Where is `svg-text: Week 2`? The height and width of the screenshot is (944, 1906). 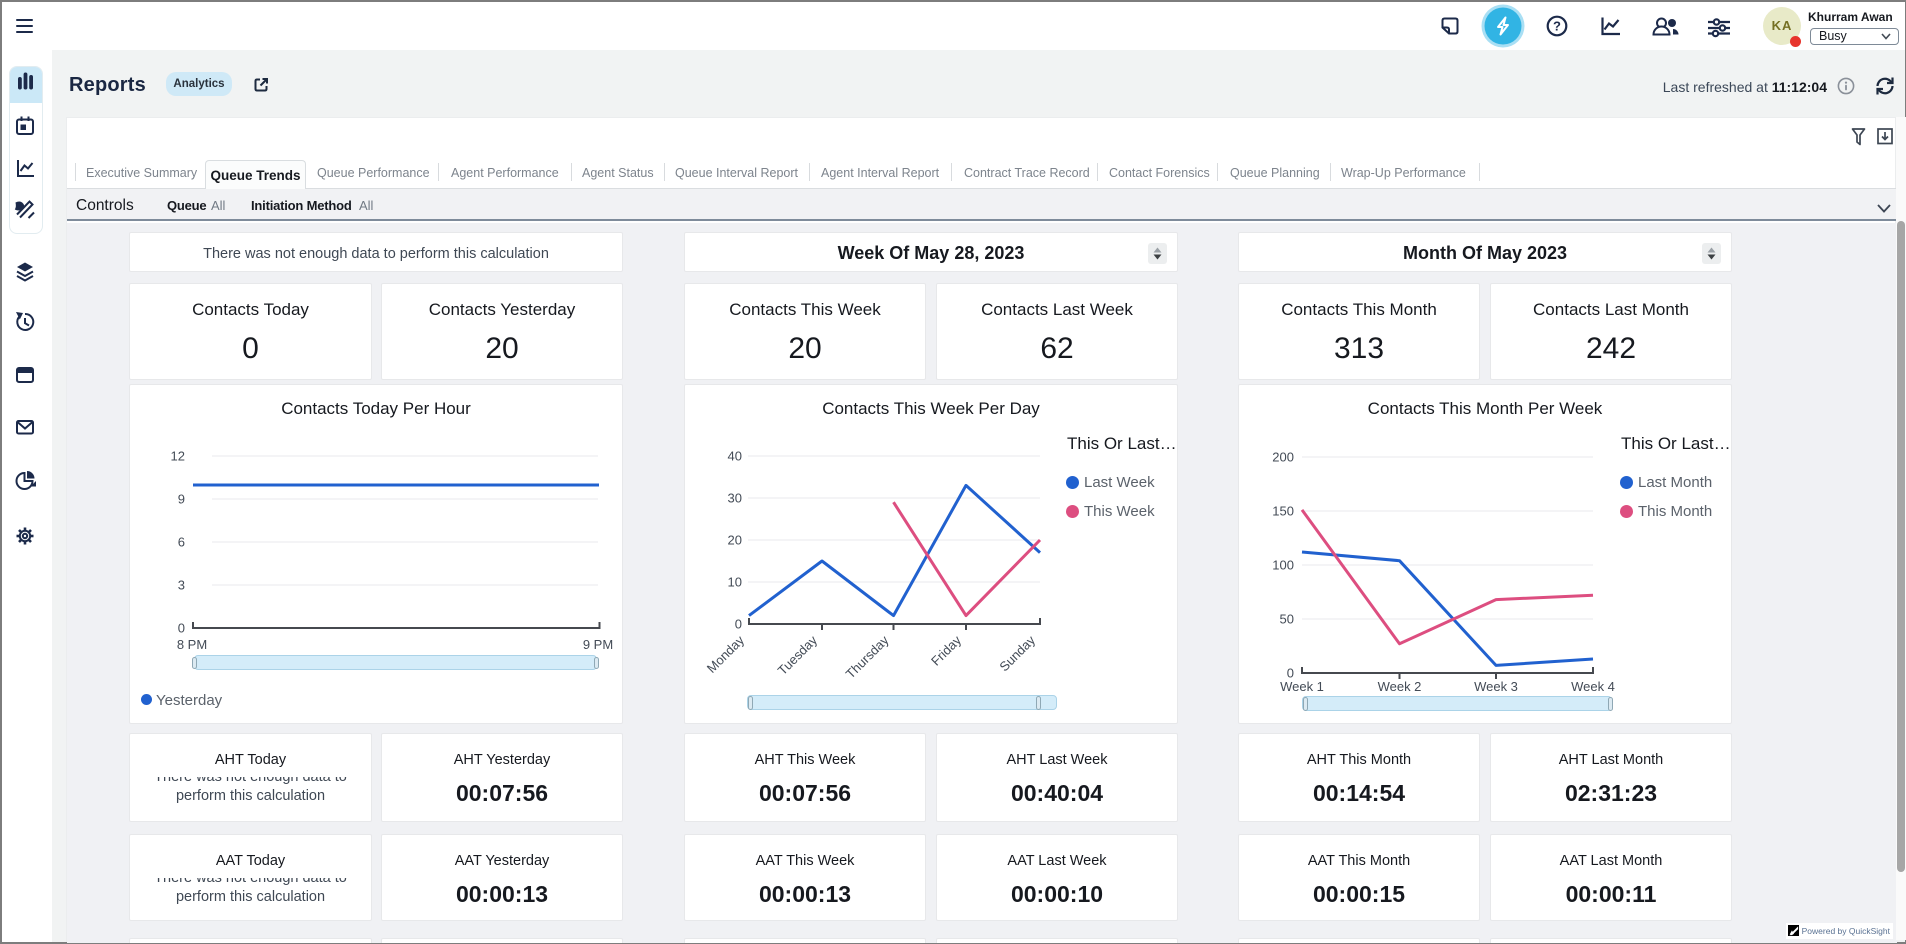 svg-text: Week 2 is located at coordinates (1400, 686).